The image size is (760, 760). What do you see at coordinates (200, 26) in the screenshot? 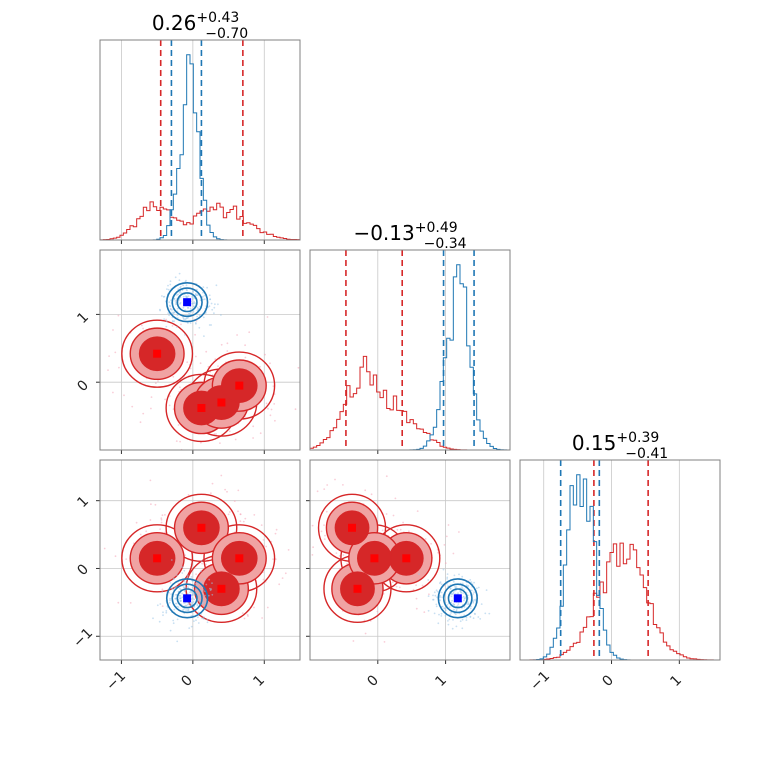
I see `title-p0: 0.26+0.43 −0.70` at bounding box center [200, 26].